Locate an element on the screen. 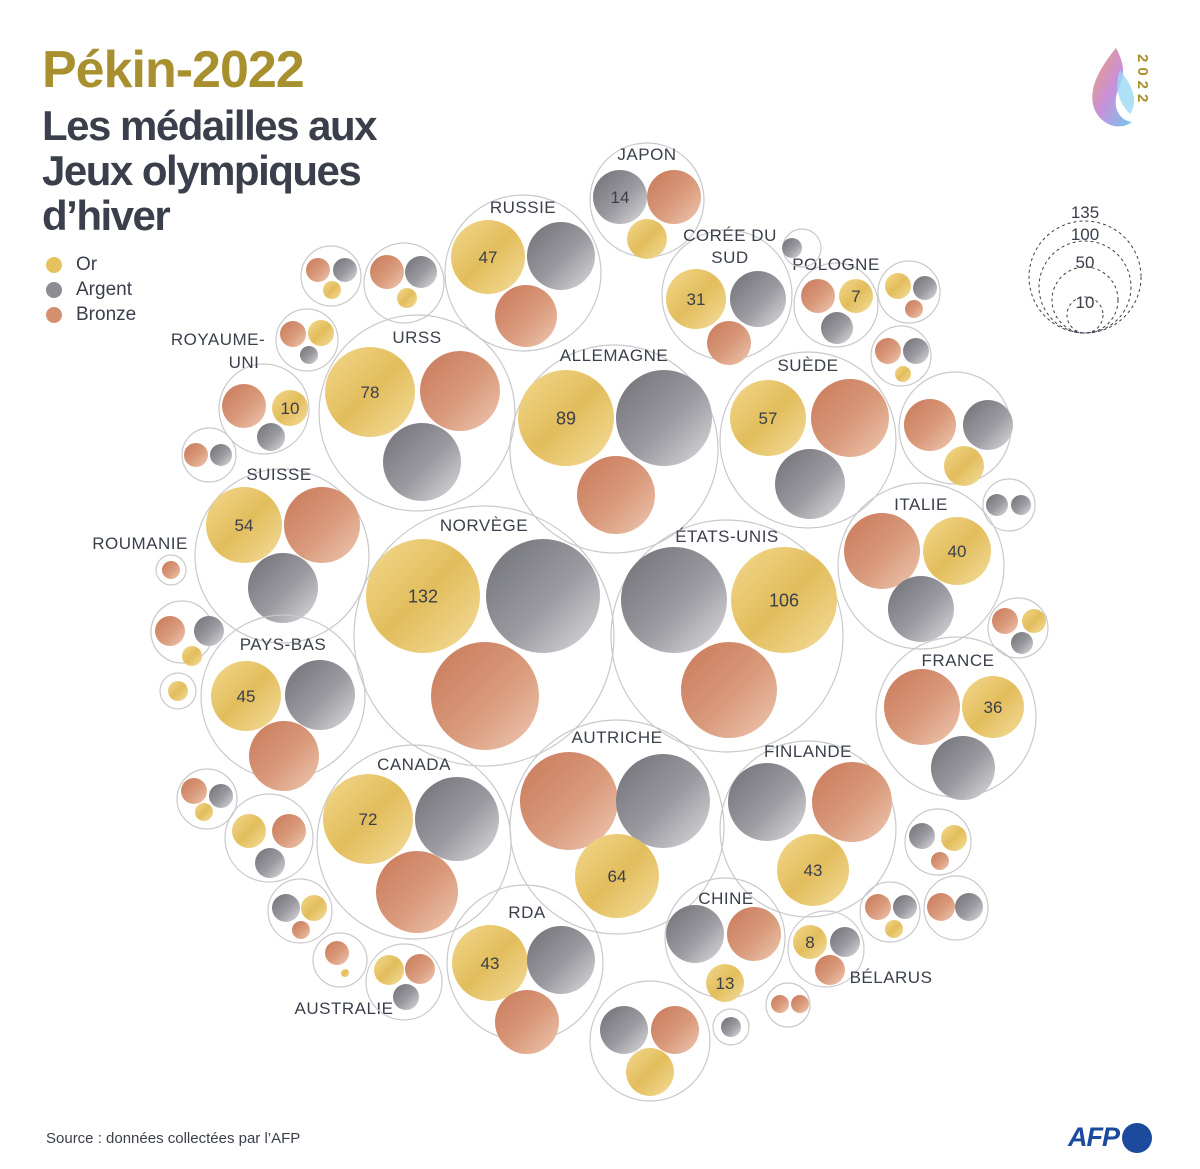 This screenshot has width=1200, height=1169. bubble-allemagne-outline is located at coordinates (614, 449).